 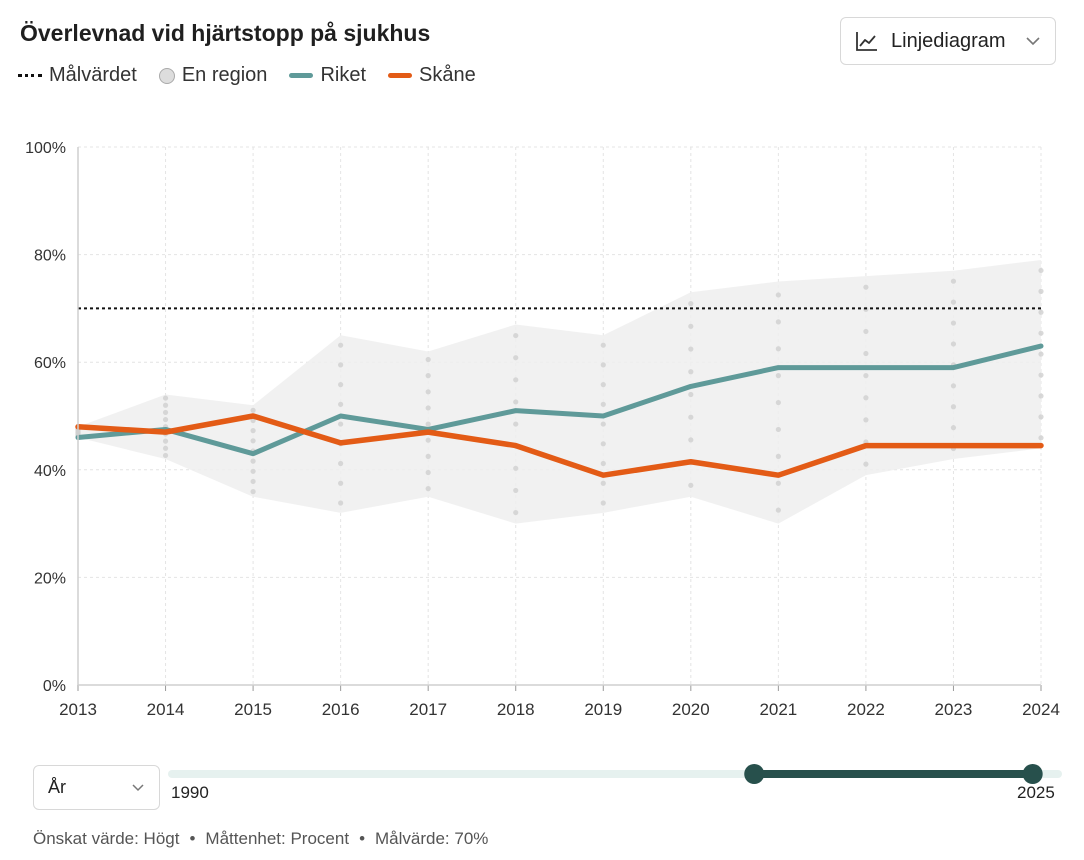 I want to click on x-tick-label: 2021, so click(x=778, y=709).